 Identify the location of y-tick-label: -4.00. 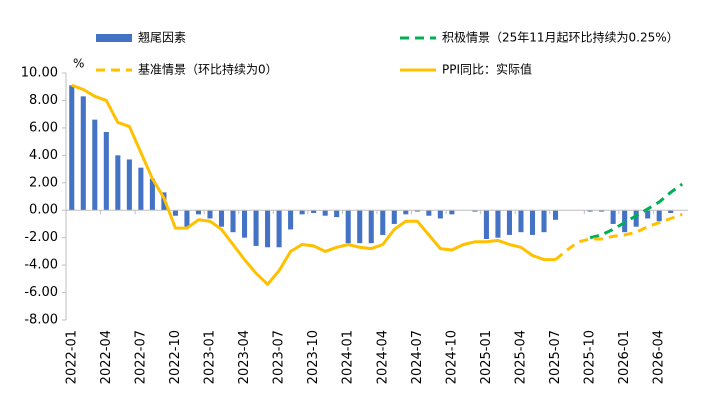
(41, 265).